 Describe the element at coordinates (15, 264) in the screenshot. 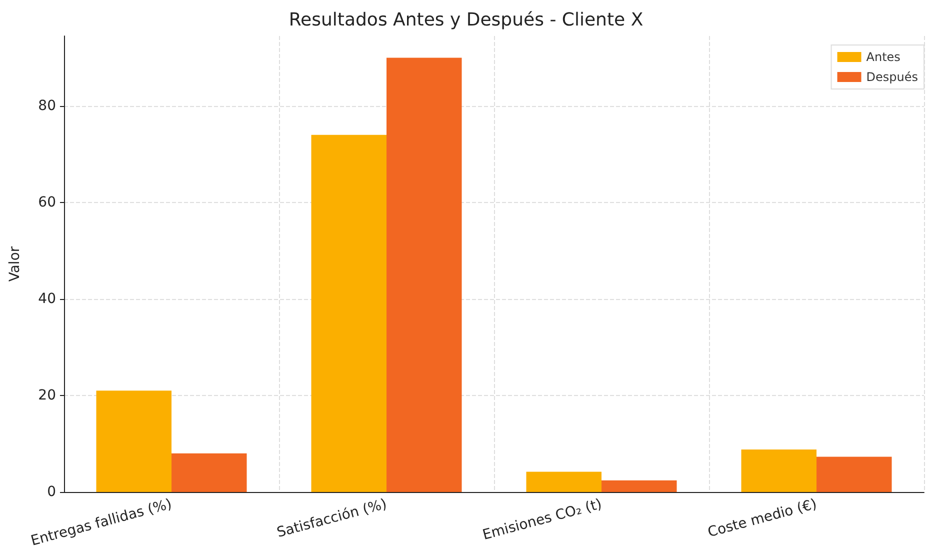

I see `y-axis-title: Valor` at that location.